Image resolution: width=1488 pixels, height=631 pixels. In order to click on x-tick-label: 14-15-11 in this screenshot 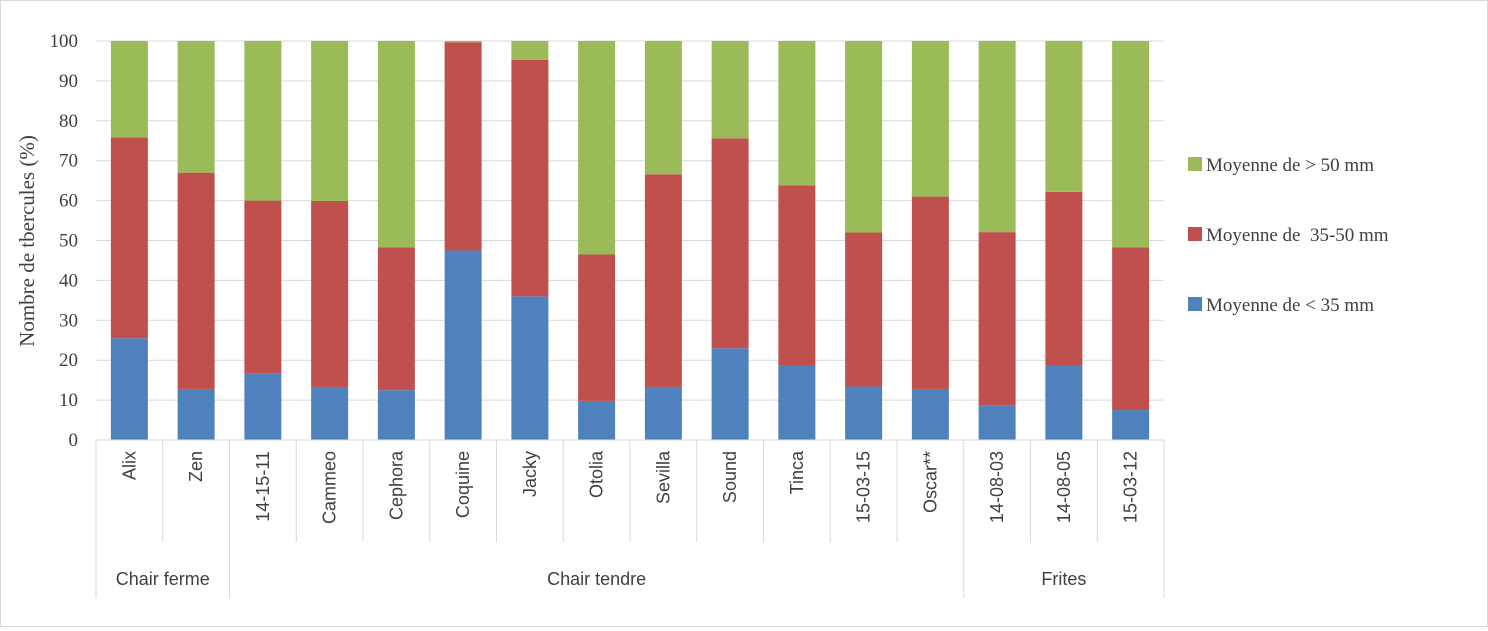, I will do `click(263, 486)`.